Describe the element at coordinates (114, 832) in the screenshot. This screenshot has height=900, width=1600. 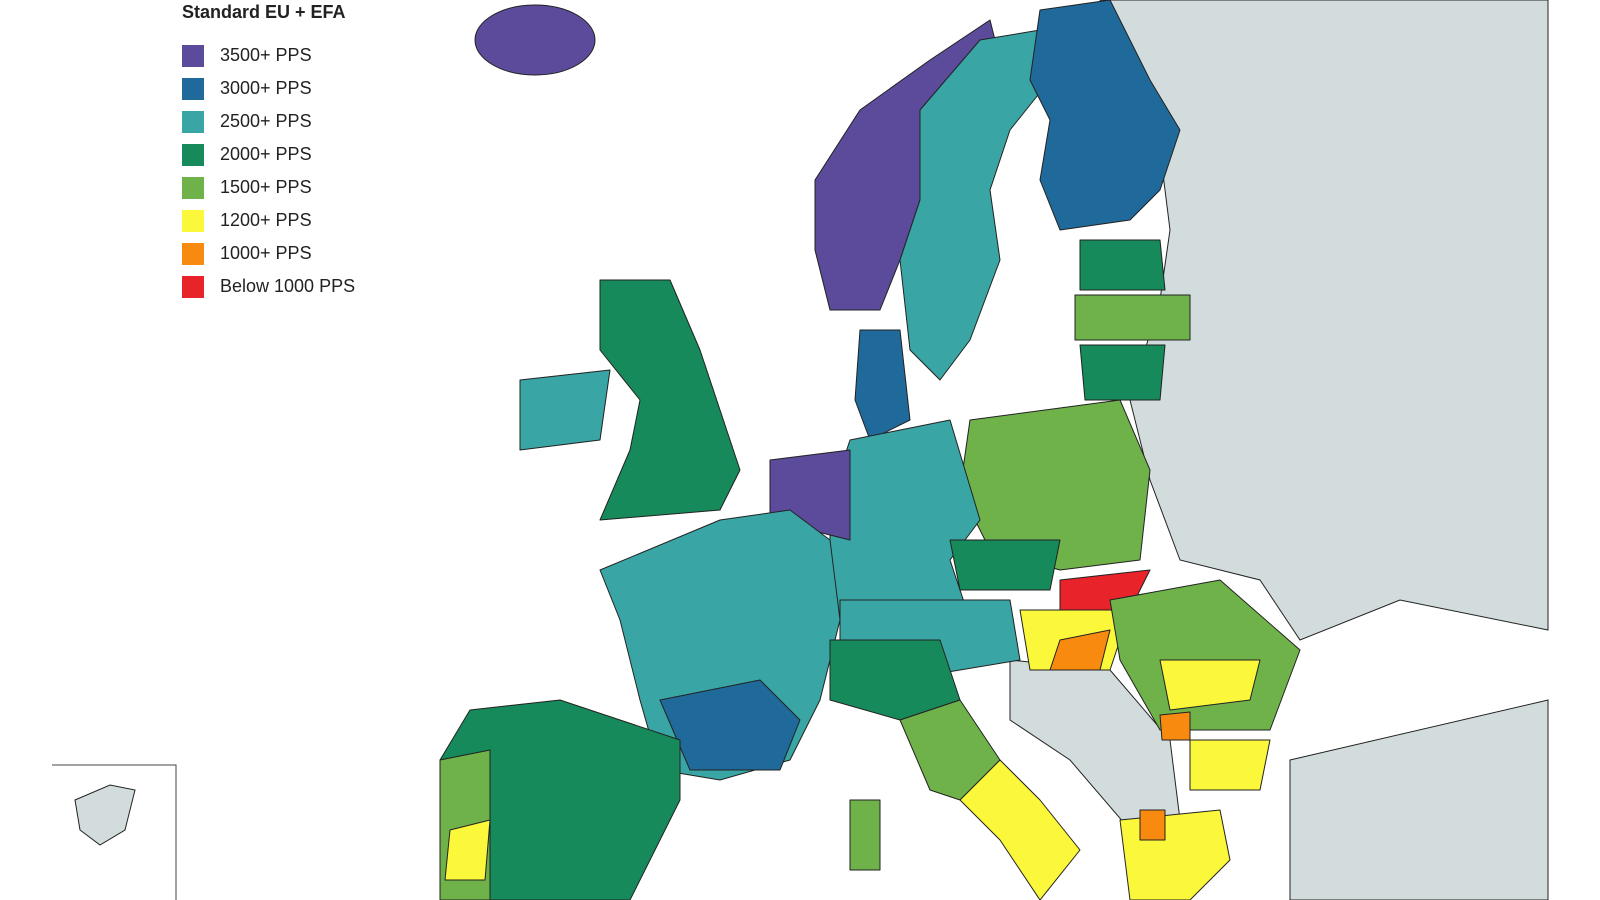
I see `inset` at that location.